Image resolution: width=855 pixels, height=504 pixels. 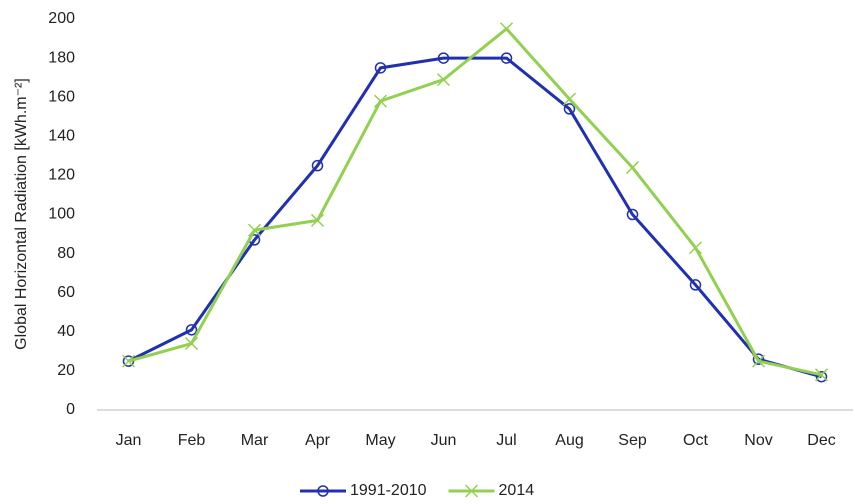 What do you see at coordinates (255, 440) in the screenshot?
I see `x-tick-label: Mar` at bounding box center [255, 440].